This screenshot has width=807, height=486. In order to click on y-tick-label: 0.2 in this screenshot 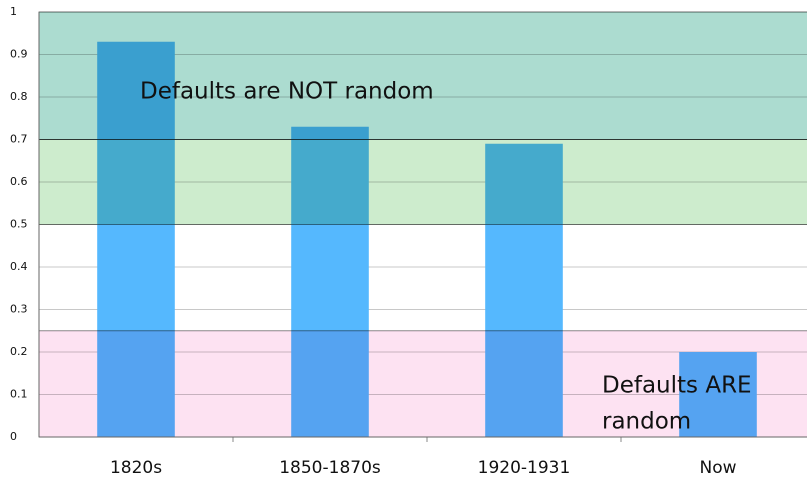, I will do `click(19, 351)`.